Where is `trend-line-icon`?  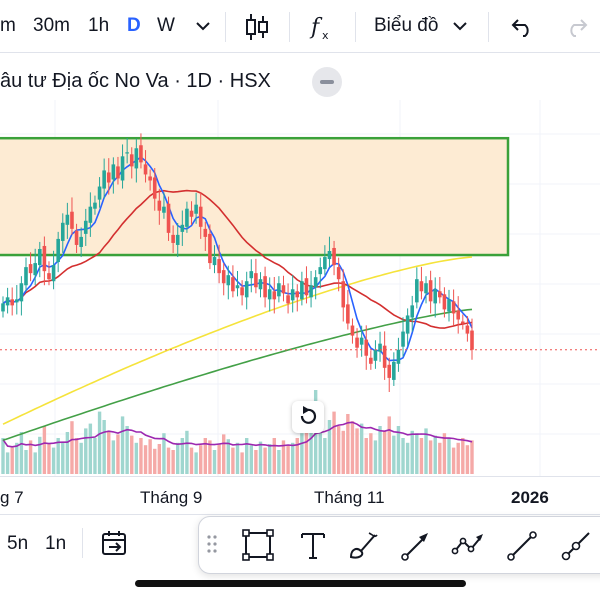
trend-line-icon is located at coordinates (522, 545).